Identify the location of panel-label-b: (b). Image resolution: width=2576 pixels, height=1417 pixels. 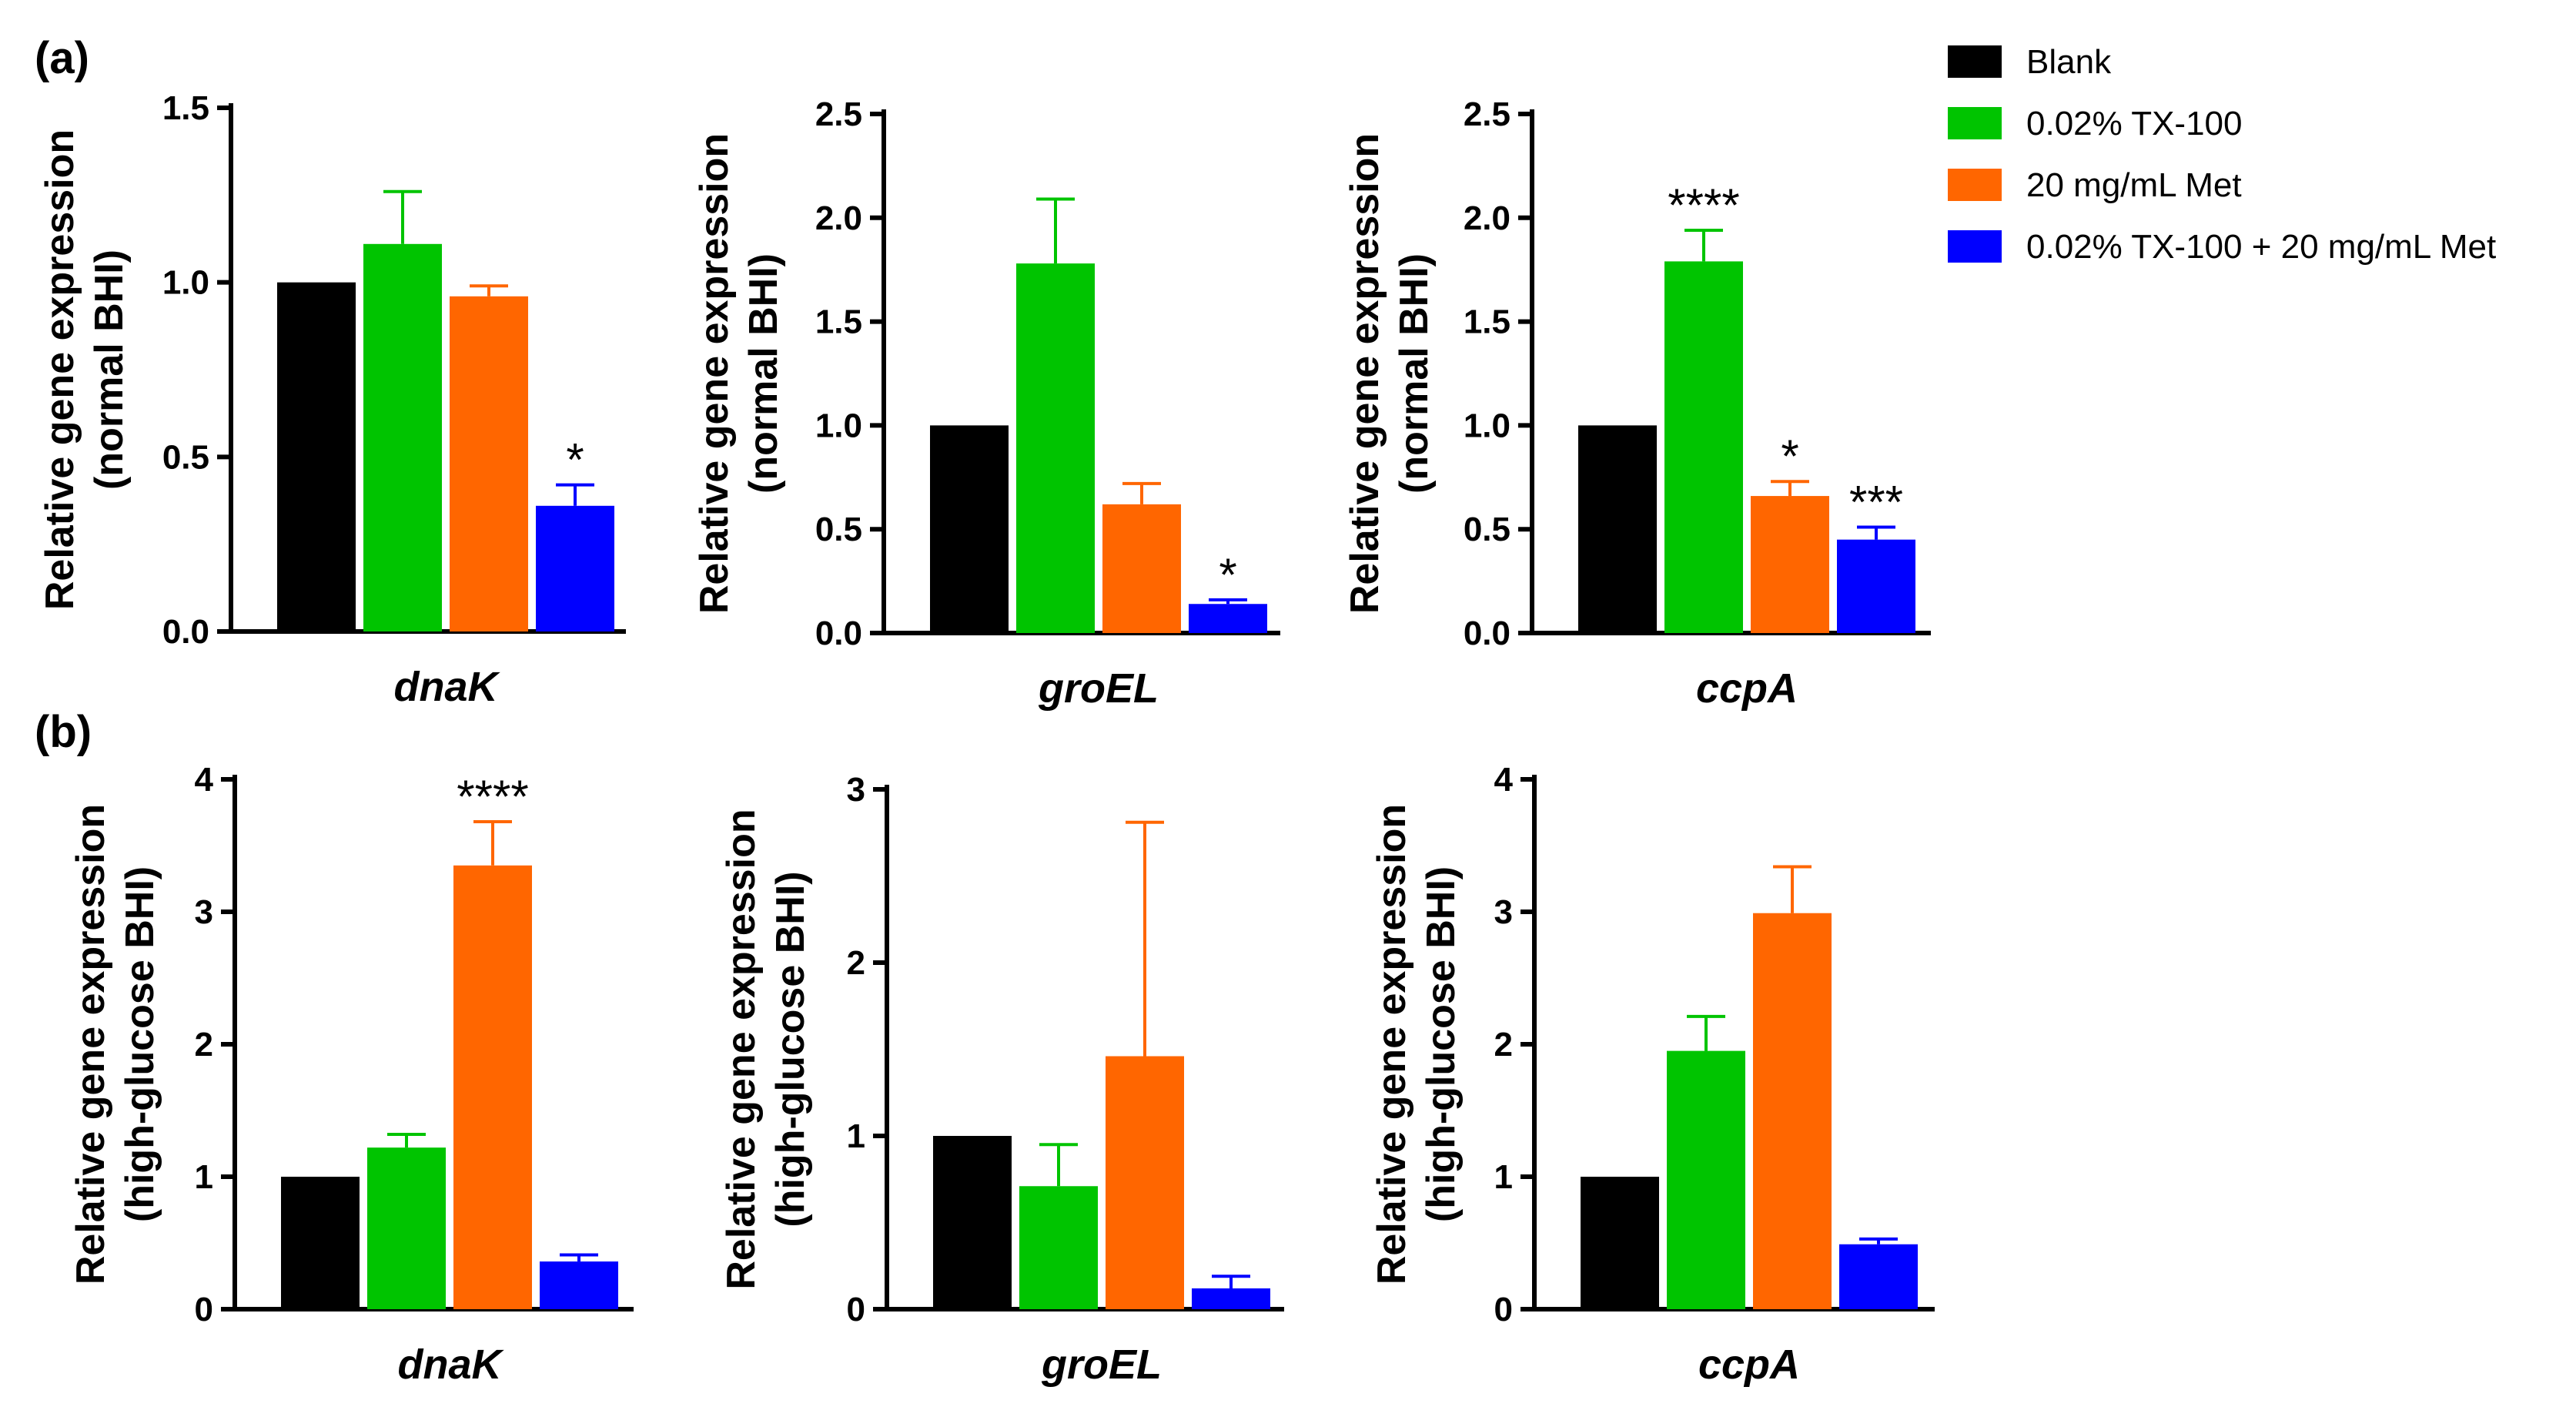
(64, 732).